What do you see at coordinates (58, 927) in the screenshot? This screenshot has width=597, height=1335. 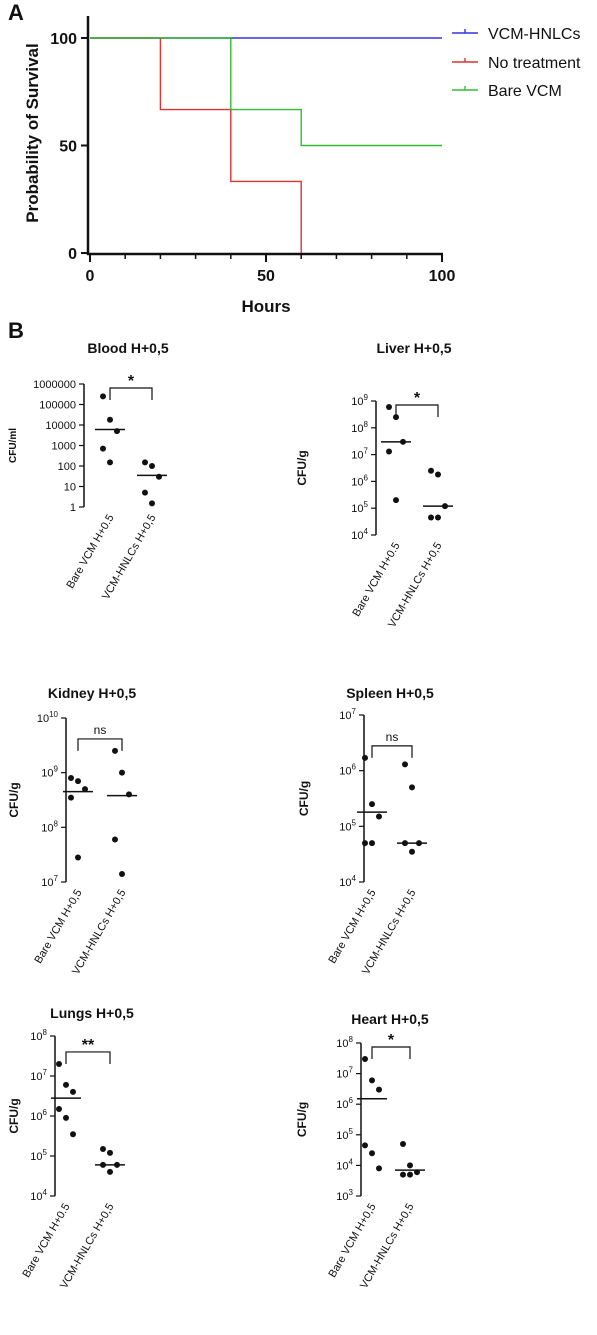 I see `category-label: Bare VCM H+0,5` at bounding box center [58, 927].